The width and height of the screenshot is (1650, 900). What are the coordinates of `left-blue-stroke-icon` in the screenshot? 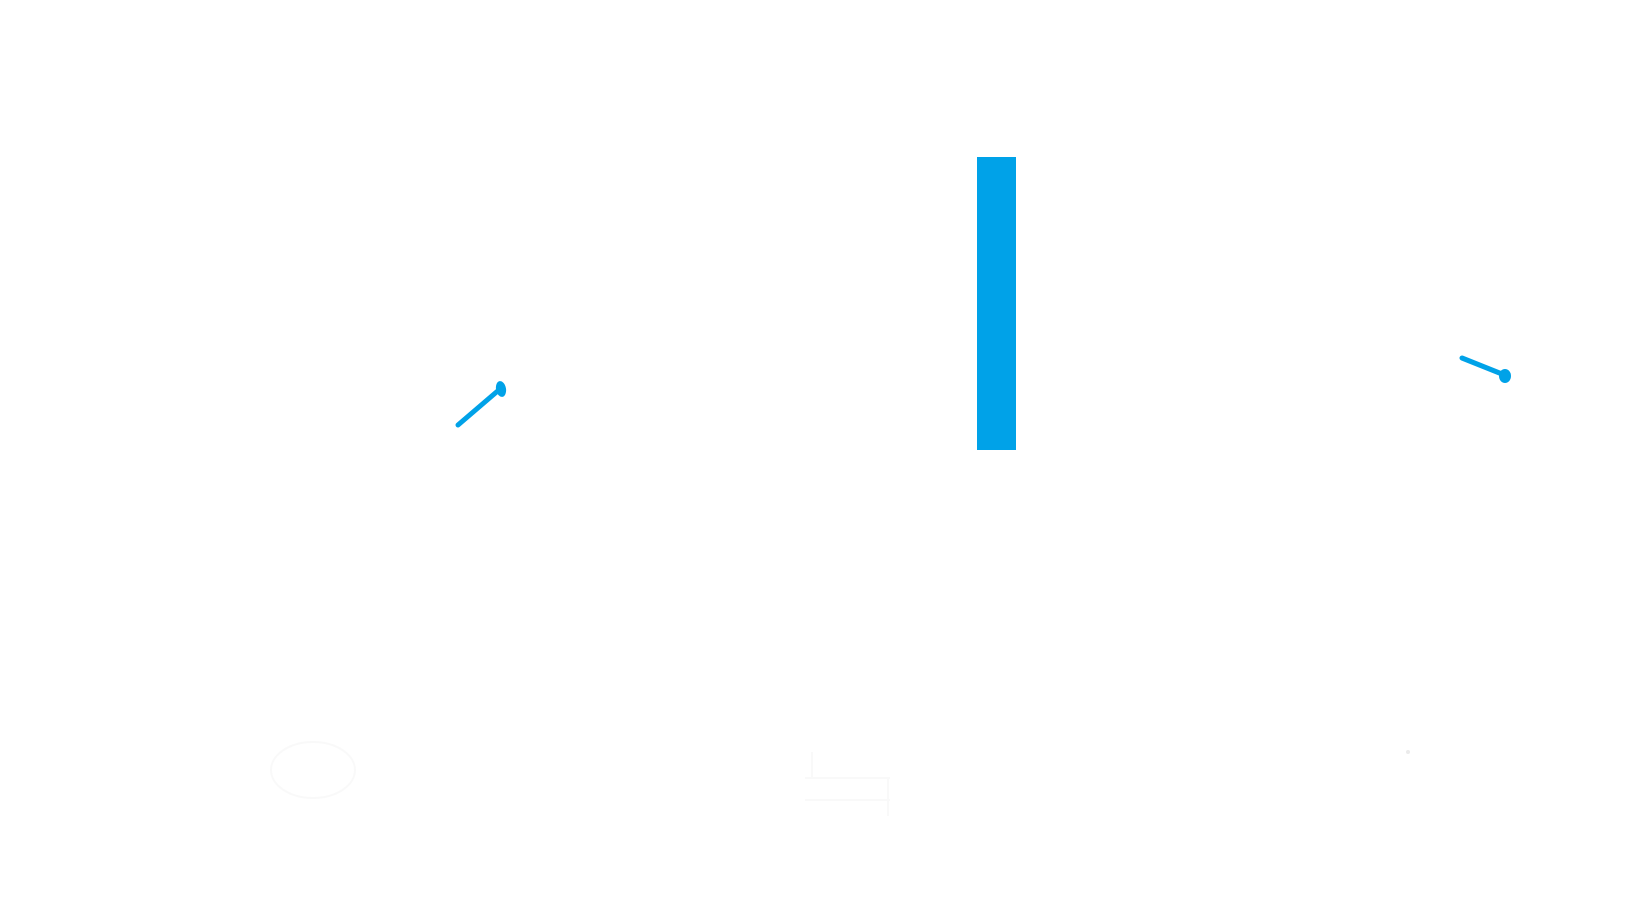 It's located at (481, 404).